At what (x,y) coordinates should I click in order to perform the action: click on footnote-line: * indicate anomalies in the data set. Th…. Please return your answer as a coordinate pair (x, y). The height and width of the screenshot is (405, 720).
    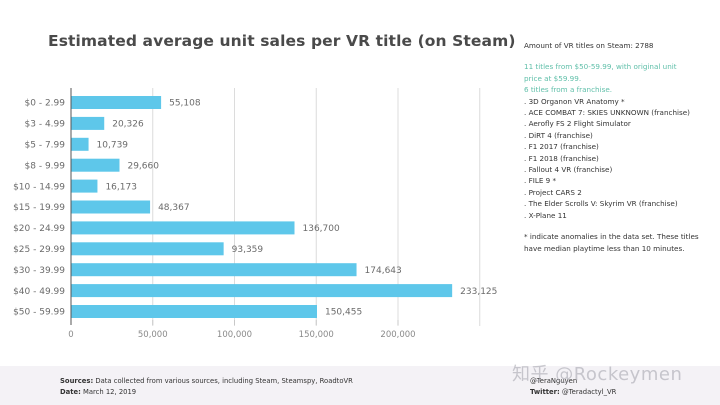
    Looking at the image, I should click on (611, 237).